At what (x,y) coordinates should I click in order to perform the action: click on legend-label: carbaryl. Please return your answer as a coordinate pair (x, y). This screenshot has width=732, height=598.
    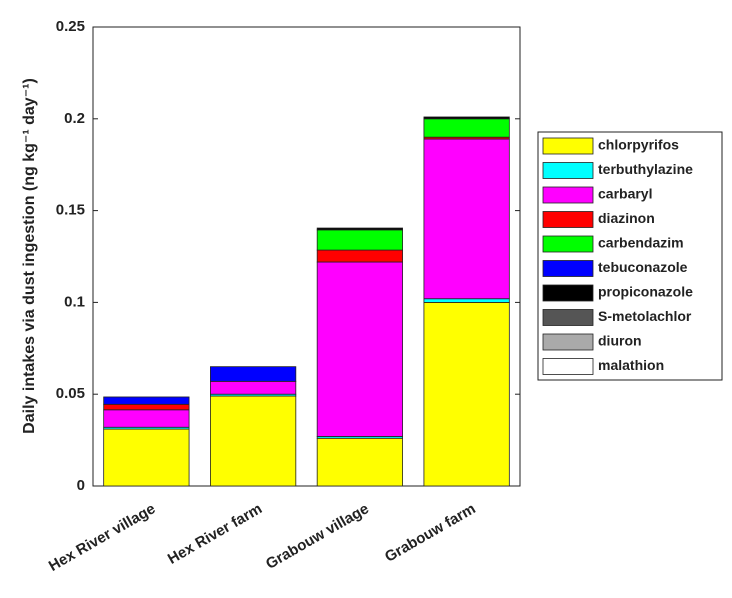
    Looking at the image, I should click on (625, 194).